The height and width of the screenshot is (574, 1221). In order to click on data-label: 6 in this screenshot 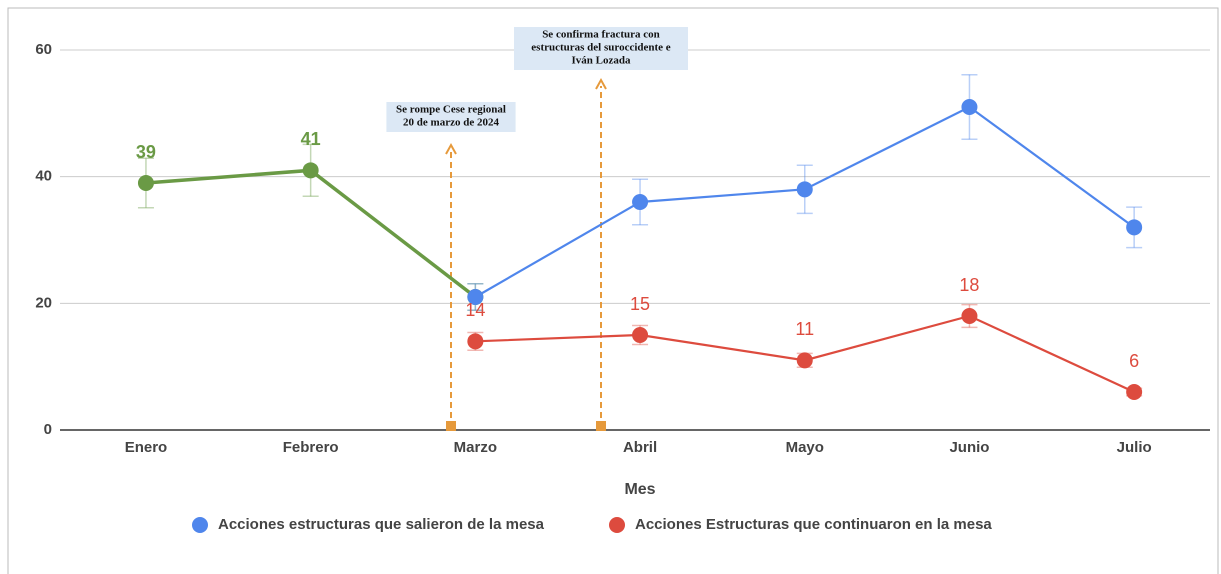, I will do `click(1134, 361)`.